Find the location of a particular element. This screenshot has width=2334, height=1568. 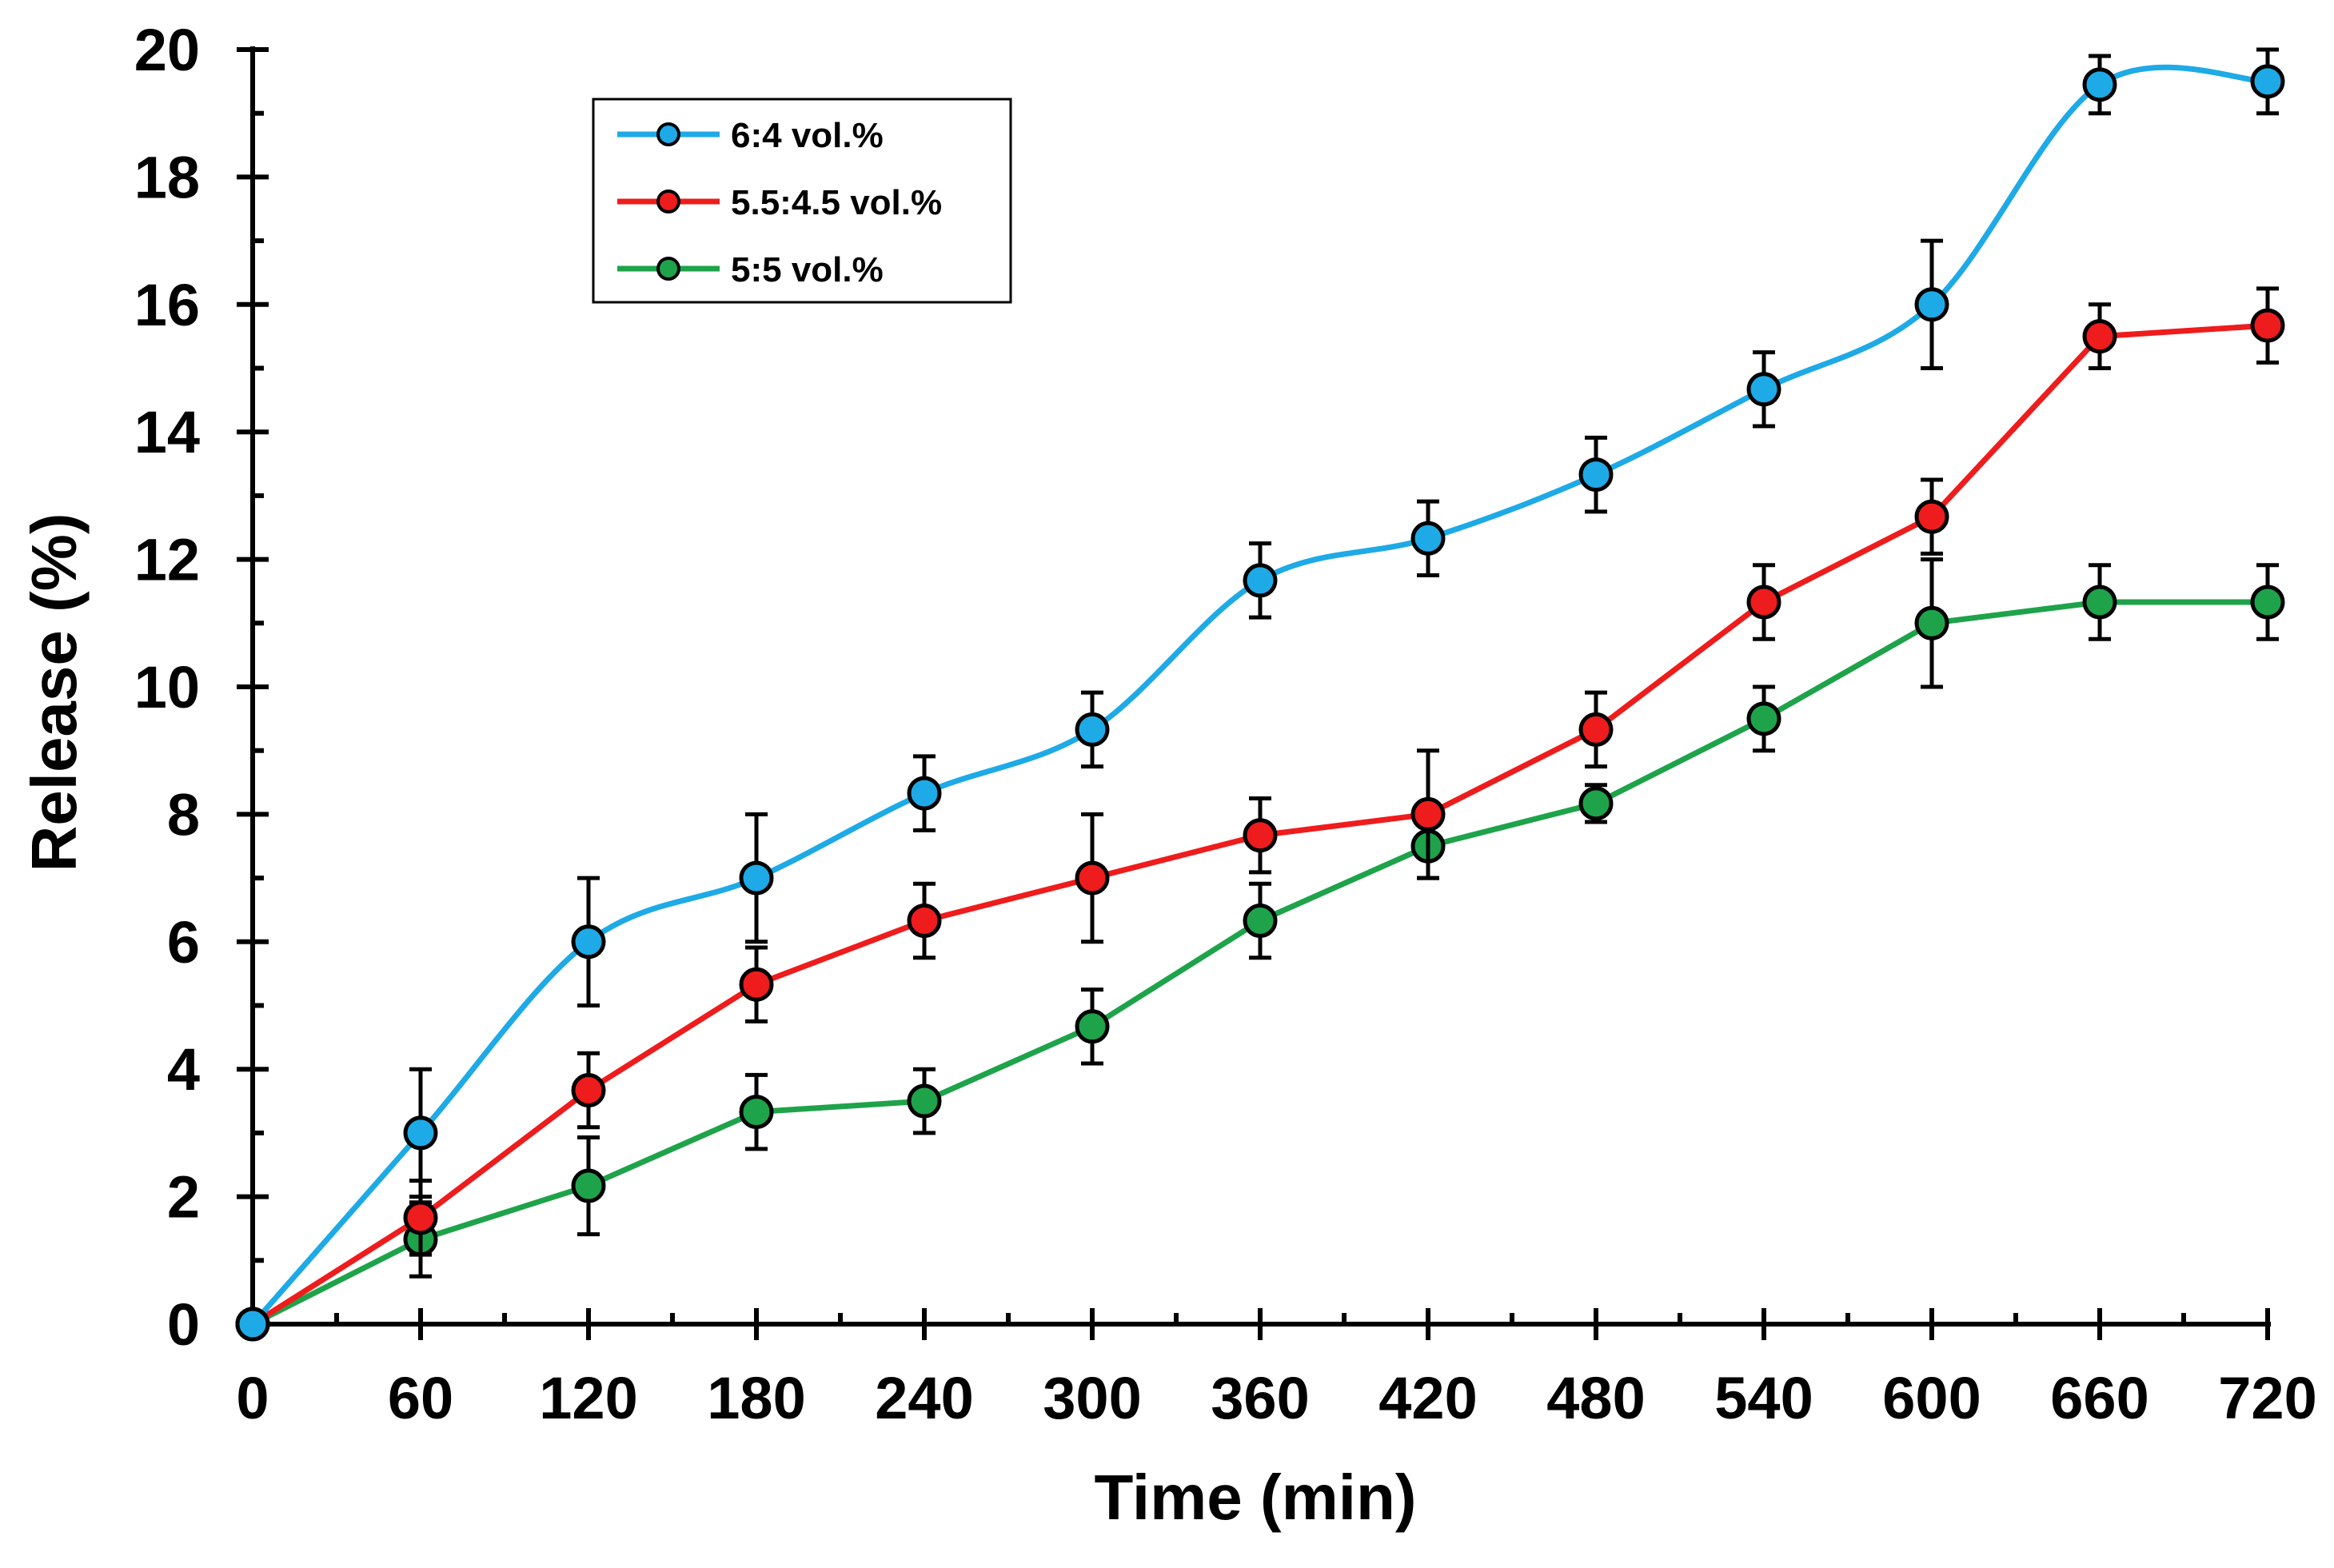

legend-item: 5.5:4.5 vol.% is located at coordinates (779, 202).